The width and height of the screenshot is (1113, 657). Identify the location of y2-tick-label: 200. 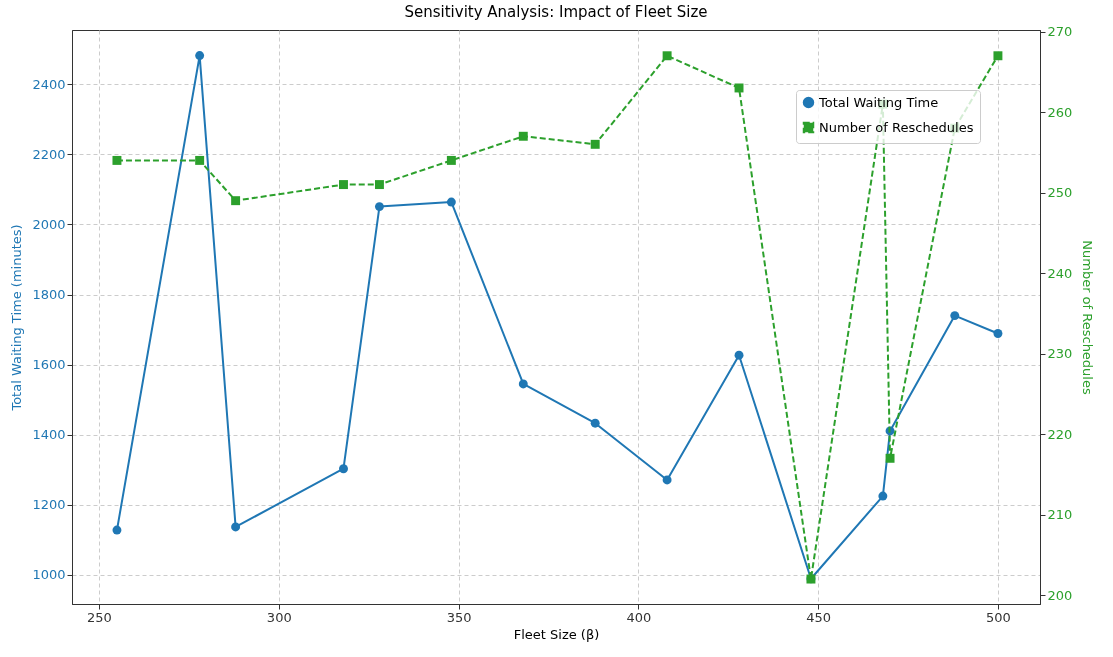
(1060, 595).